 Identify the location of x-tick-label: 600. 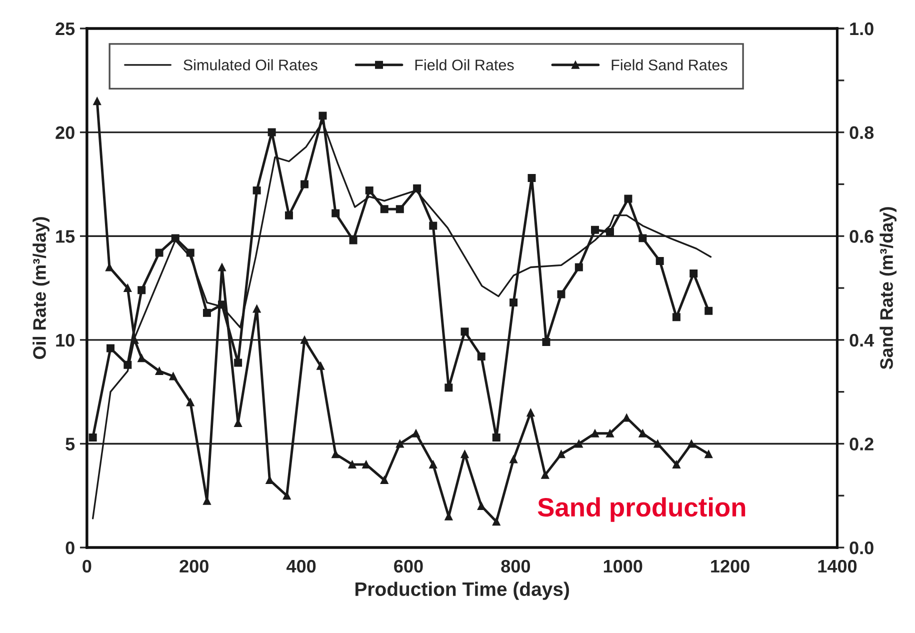
(408, 566).